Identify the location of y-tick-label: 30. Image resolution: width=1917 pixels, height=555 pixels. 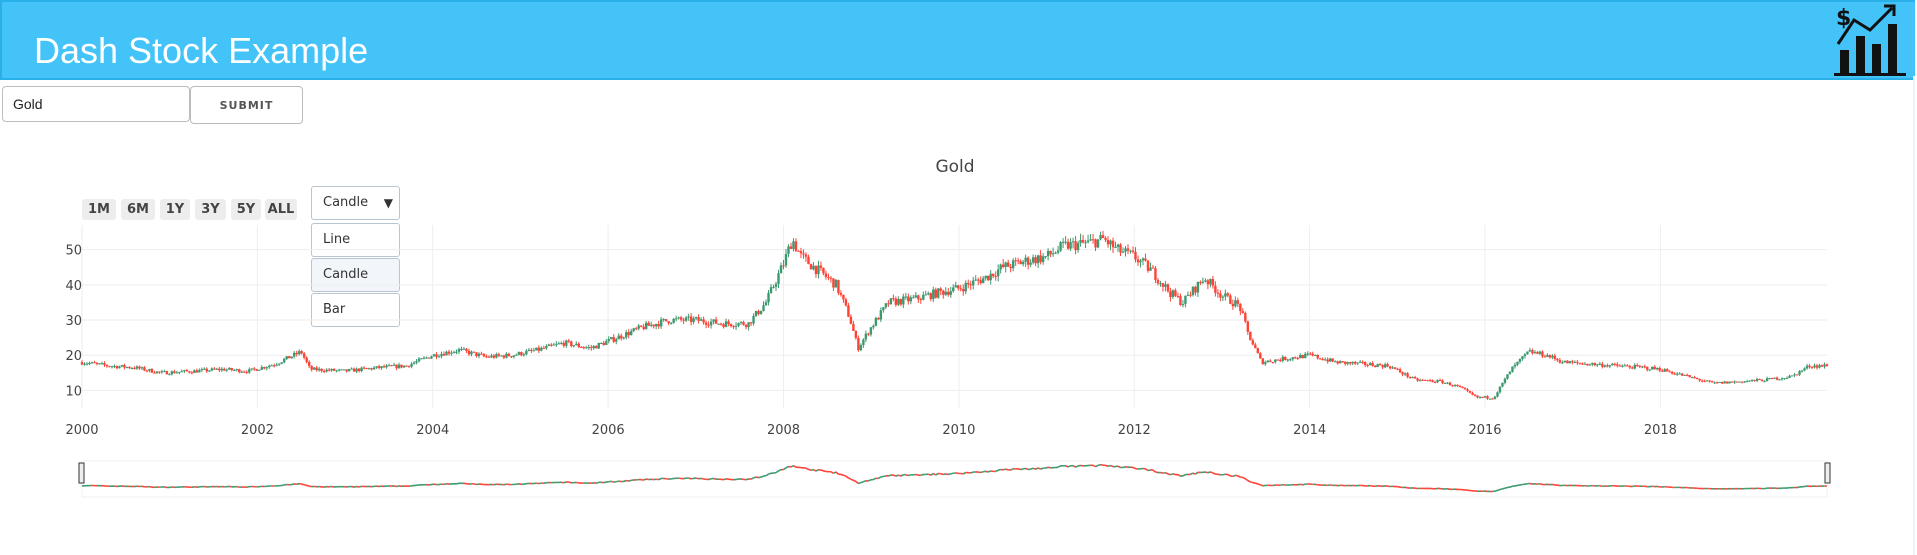
(73, 321).